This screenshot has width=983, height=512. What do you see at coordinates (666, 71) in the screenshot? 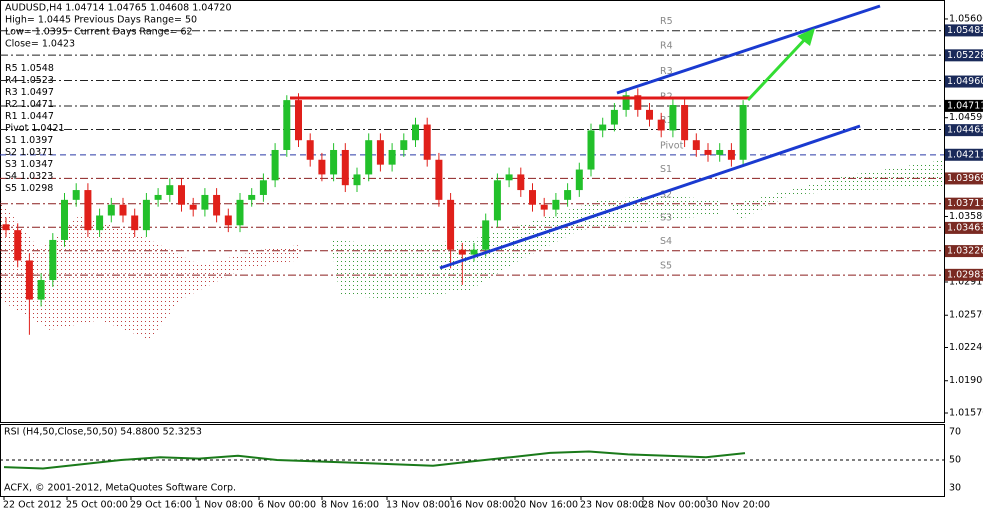
I see `level-tag: R3` at bounding box center [666, 71].